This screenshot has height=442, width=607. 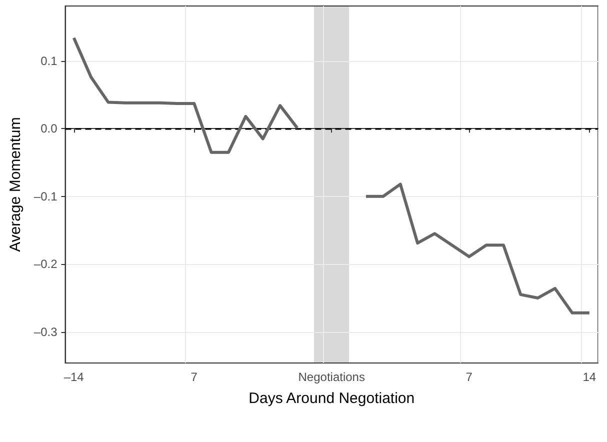 I want to click on x-tick-label: –14, so click(x=74, y=377).